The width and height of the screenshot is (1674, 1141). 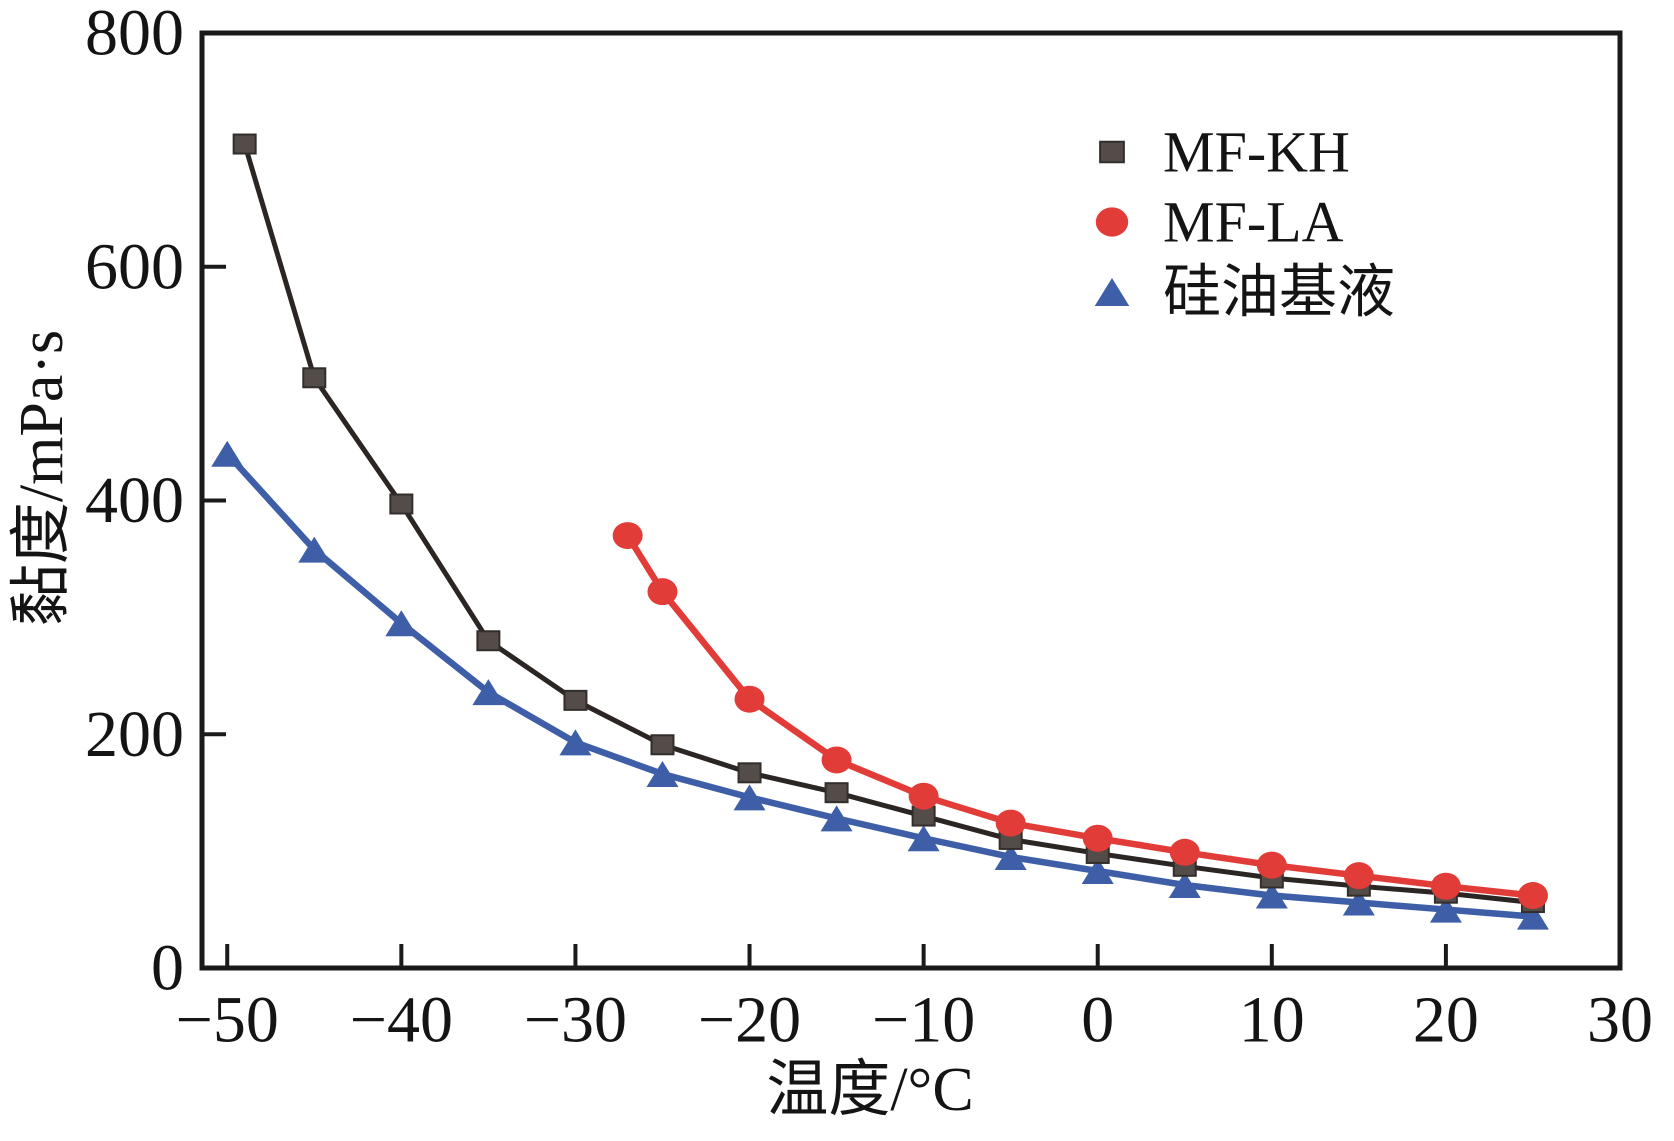 I want to click on y-tick-label: 200, so click(x=134, y=734).